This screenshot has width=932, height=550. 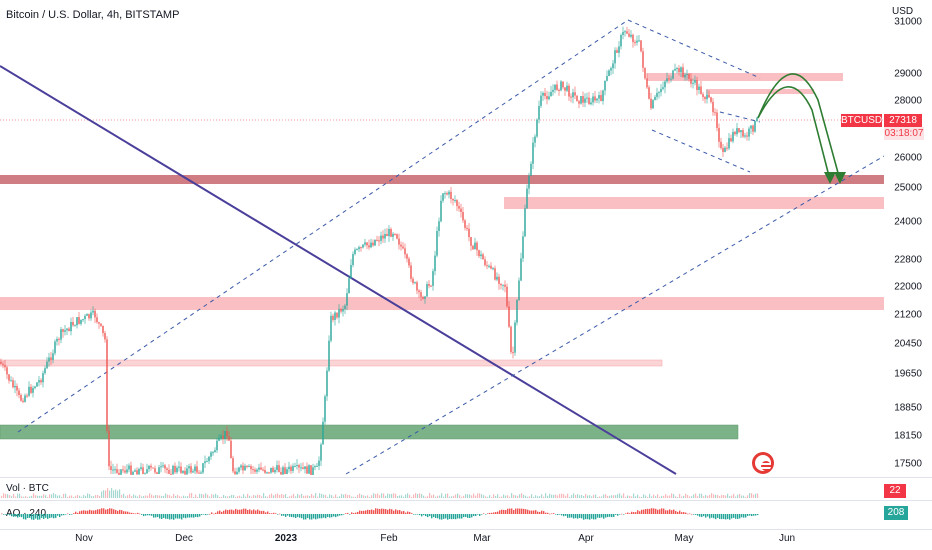 What do you see at coordinates (740, 117) in the screenshot?
I see `wedge-mid-line` at bounding box center [740, 117].